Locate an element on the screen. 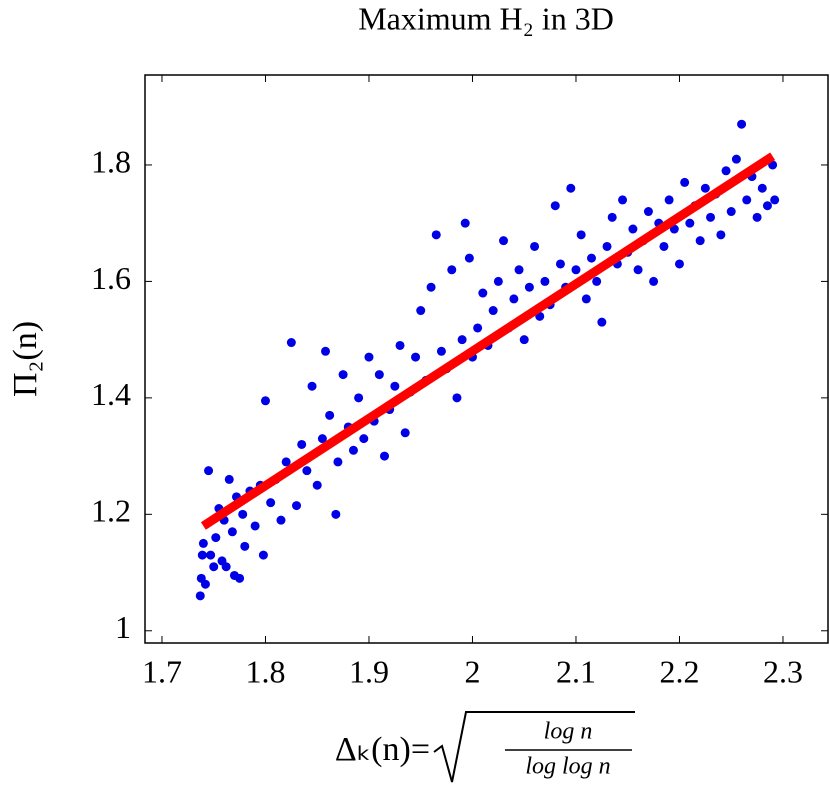 Image resolution: width=830 pixels, height=790 pixels. x-label-denominator: log log n is located at coordinates (567, 767).